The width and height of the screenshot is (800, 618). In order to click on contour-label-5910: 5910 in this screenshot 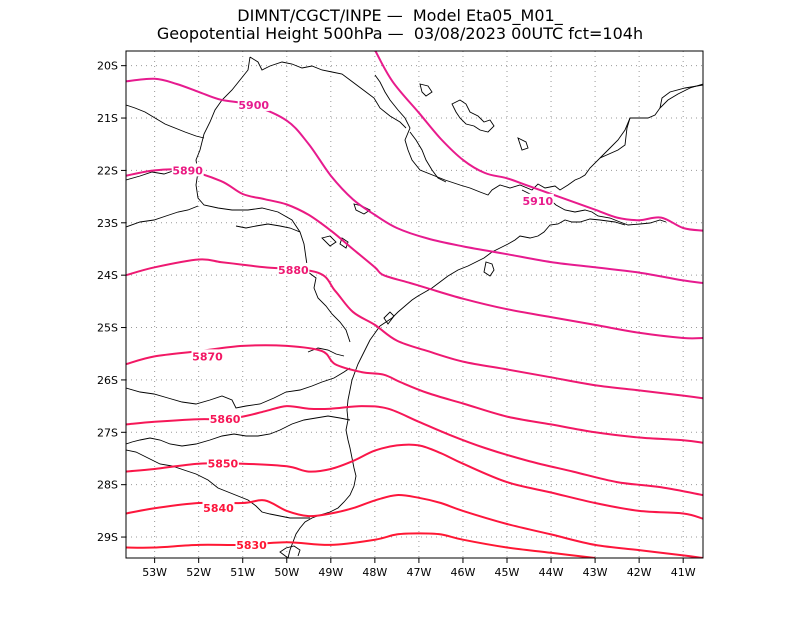, I will do `click(538, 201)`.